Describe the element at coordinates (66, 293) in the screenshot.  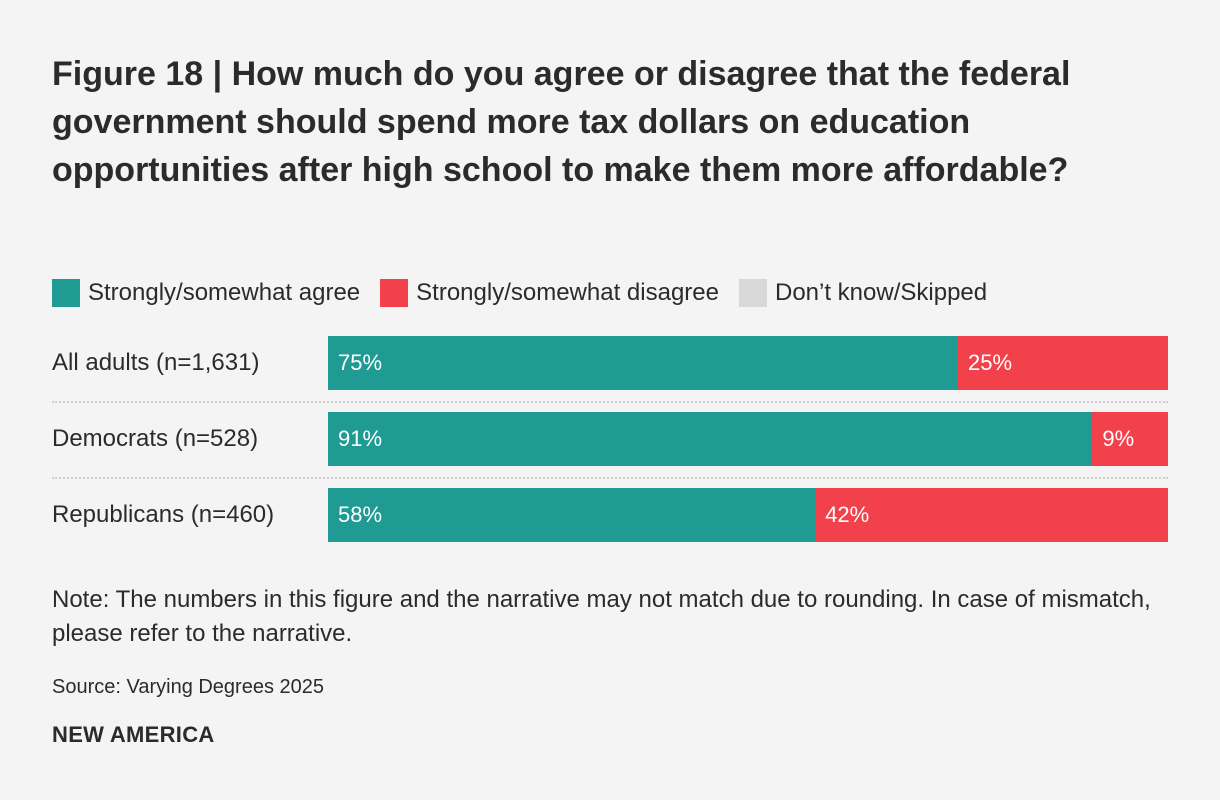
I see `legend-swatch-agree` at that location.